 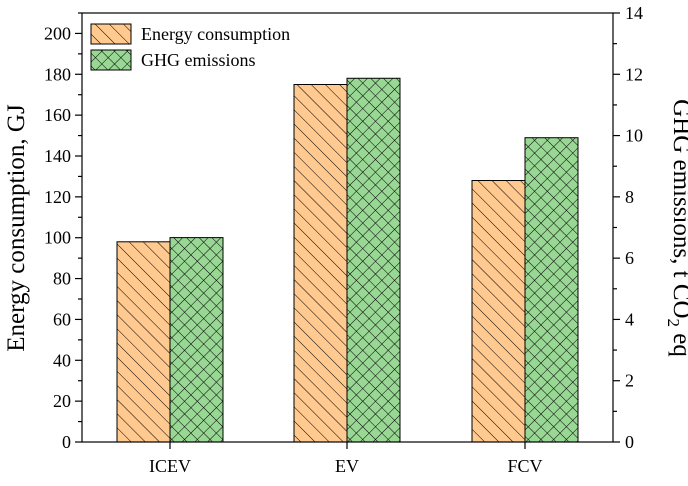 What do you see at coordinates (57, 33) in the screenshot?
I see `left-tick-label: 200` at bounding box center [57, 33].